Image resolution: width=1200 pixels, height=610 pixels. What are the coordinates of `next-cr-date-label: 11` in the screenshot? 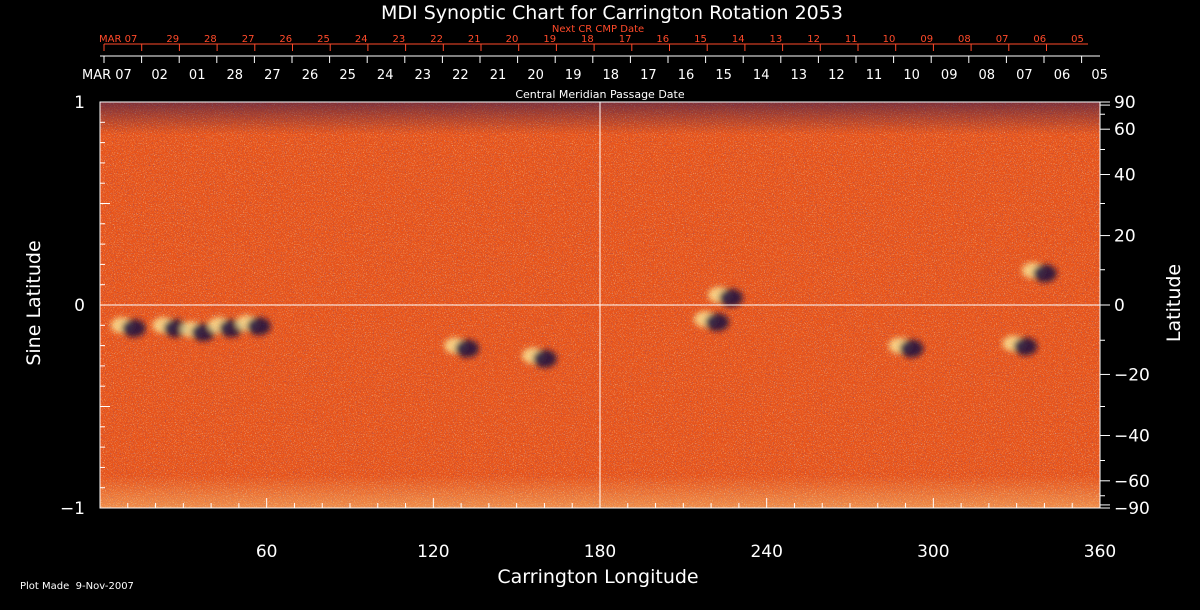 It's located at (851, 39).